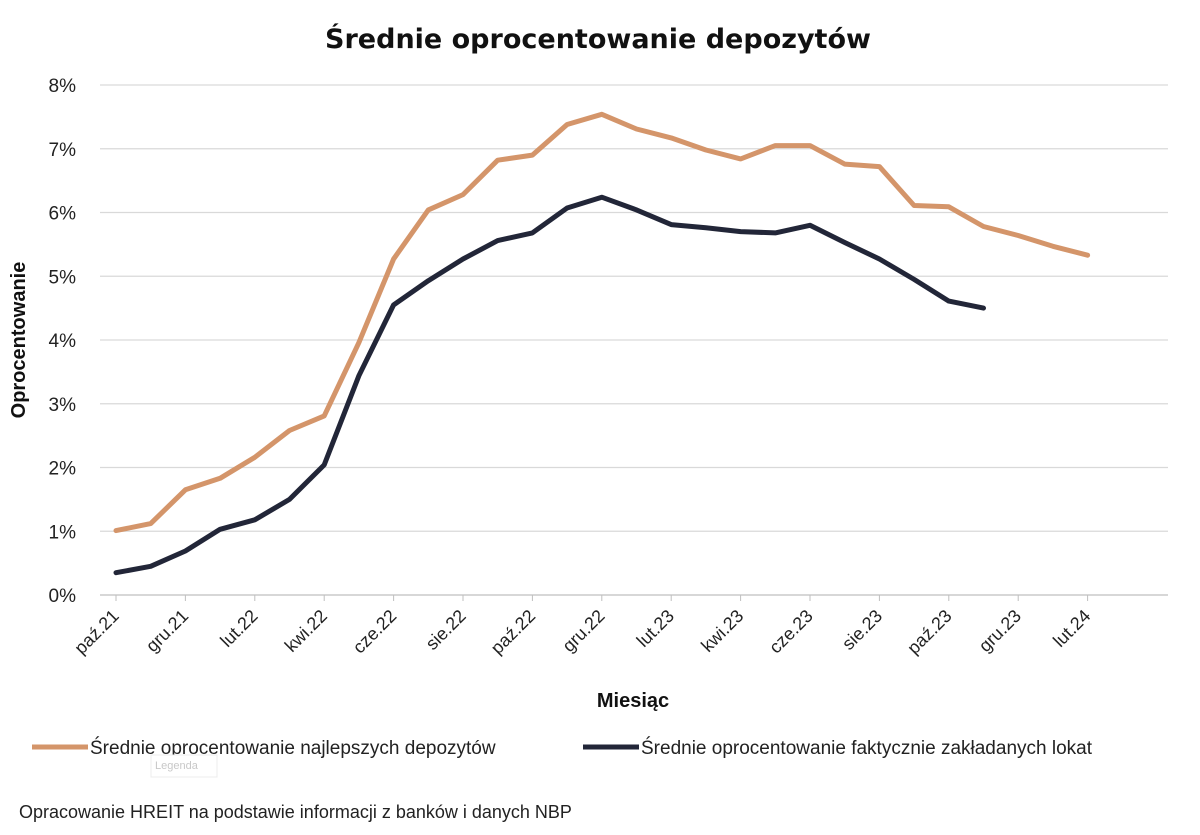 The image size is (1200, 835). I want to click on x-tick-label: kwi.22, so click(306, 631).